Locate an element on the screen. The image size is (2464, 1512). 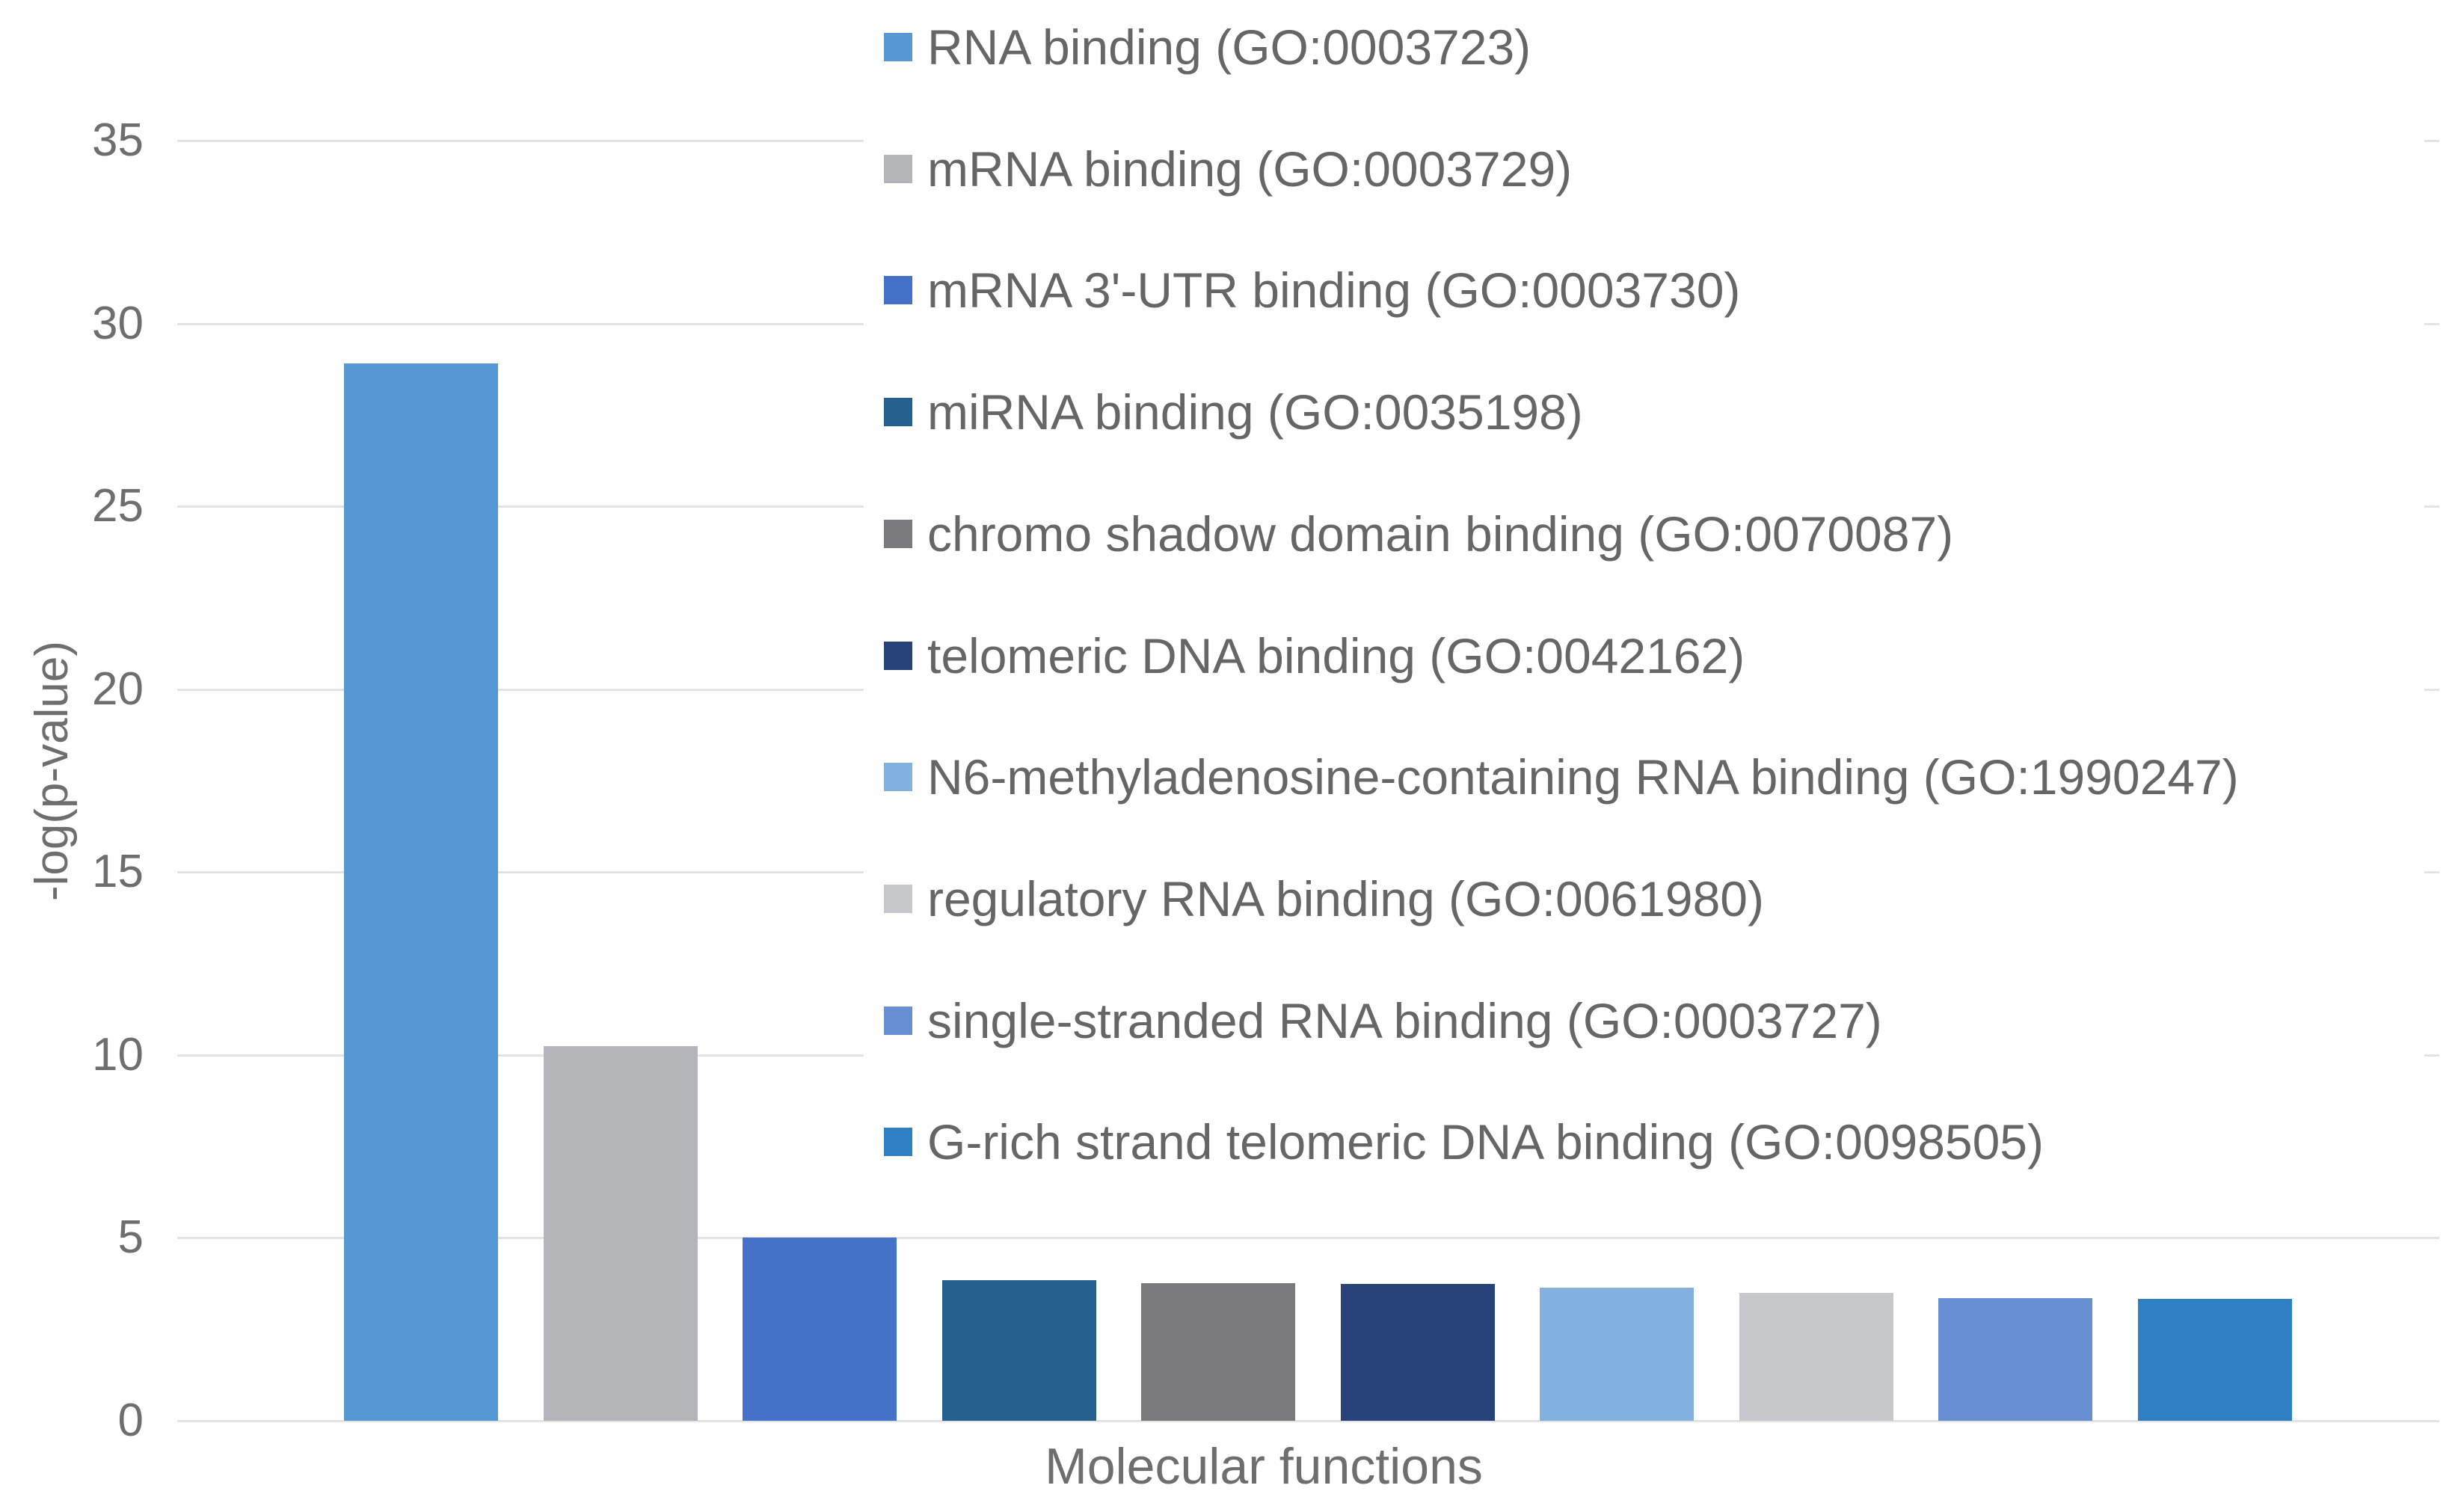
y-axis-tick-label: 5 is located at coordinates (130, 1237).